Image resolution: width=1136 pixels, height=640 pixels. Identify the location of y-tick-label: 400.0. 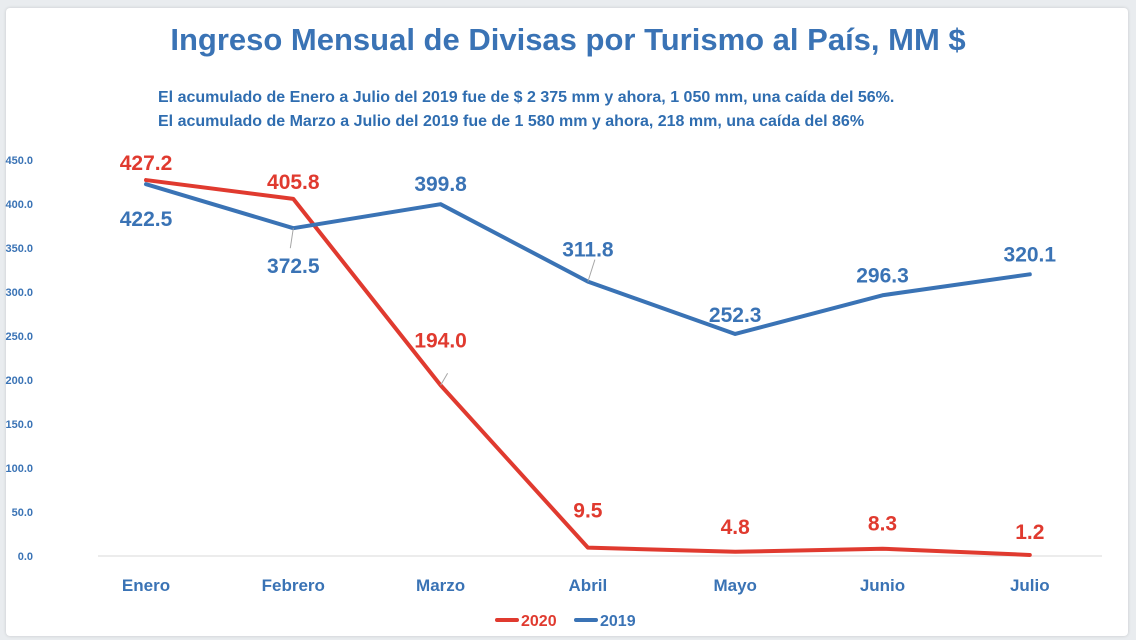
(19, 205).